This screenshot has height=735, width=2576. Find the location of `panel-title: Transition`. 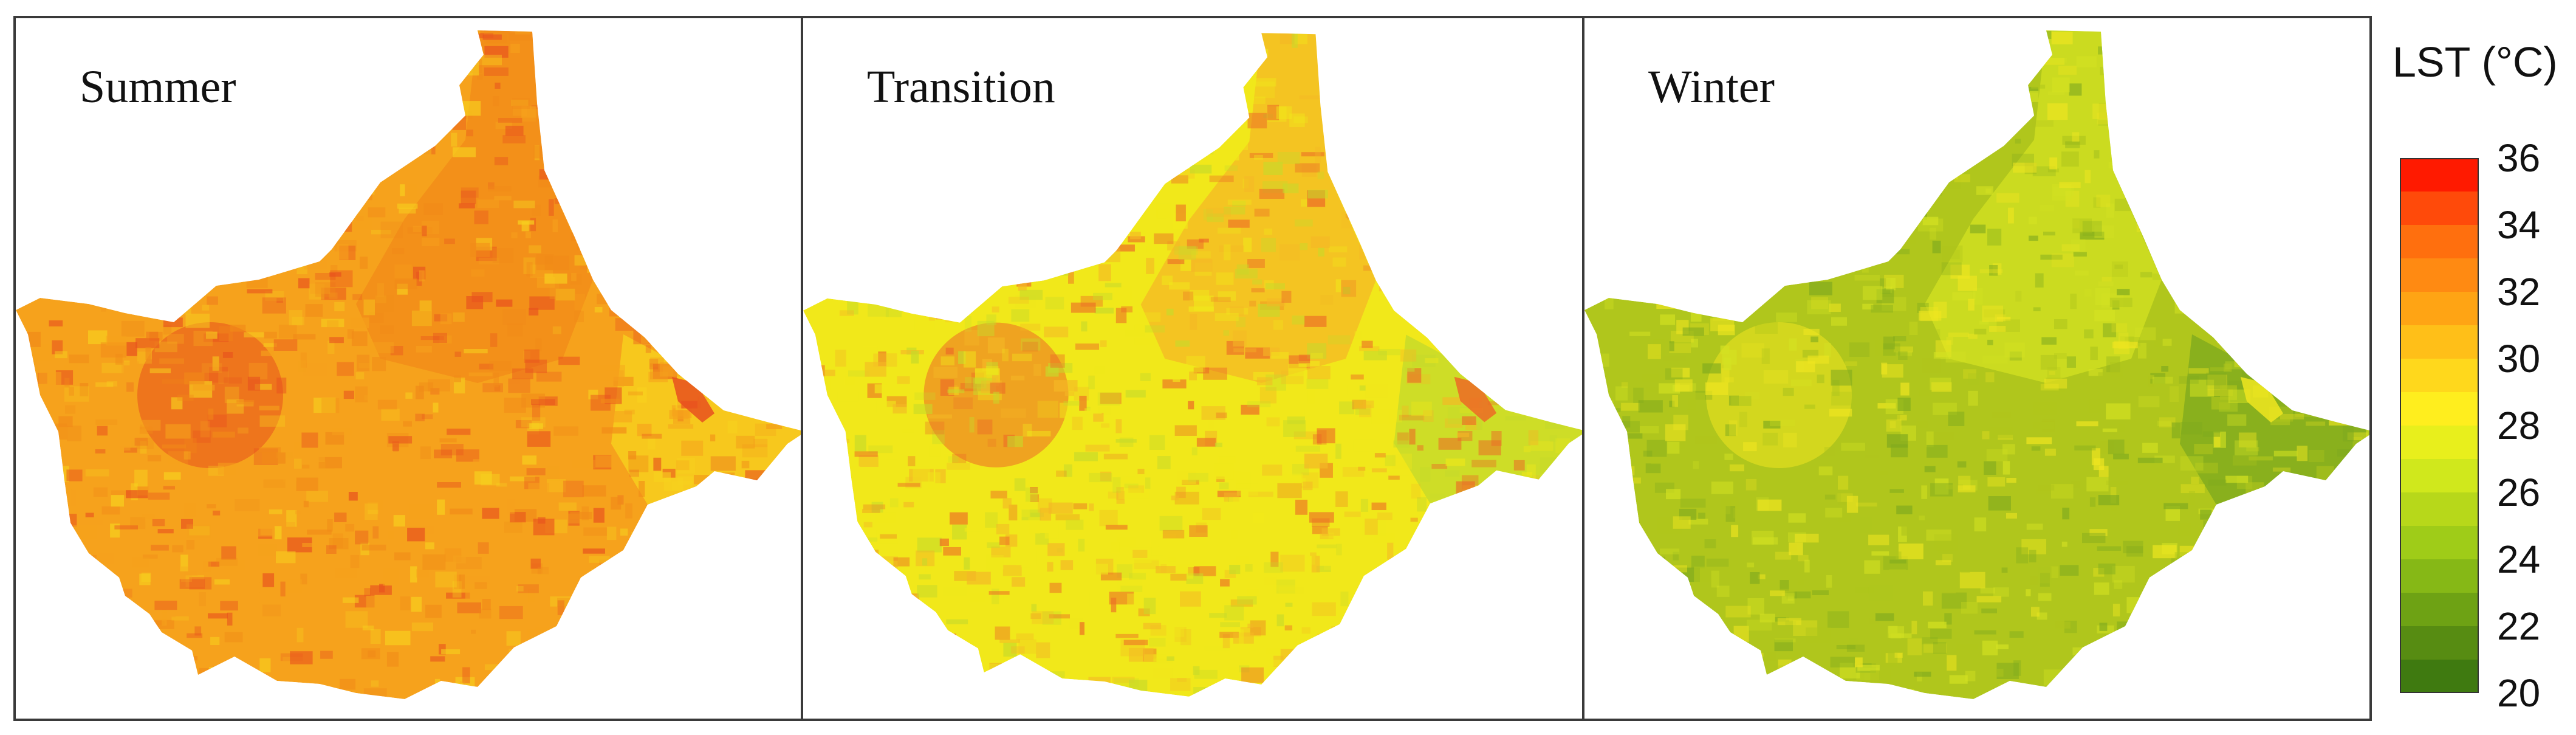

panel-title: Transition is located at coordinates (961, 86).